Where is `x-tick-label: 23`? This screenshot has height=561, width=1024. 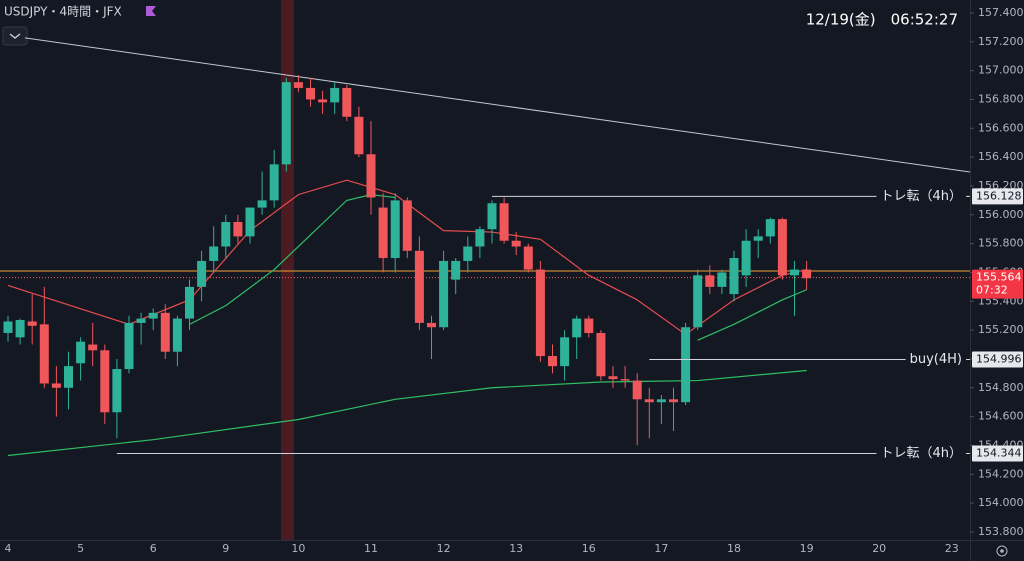
x-tick-label: 23 is located at coordinates (952, 548).